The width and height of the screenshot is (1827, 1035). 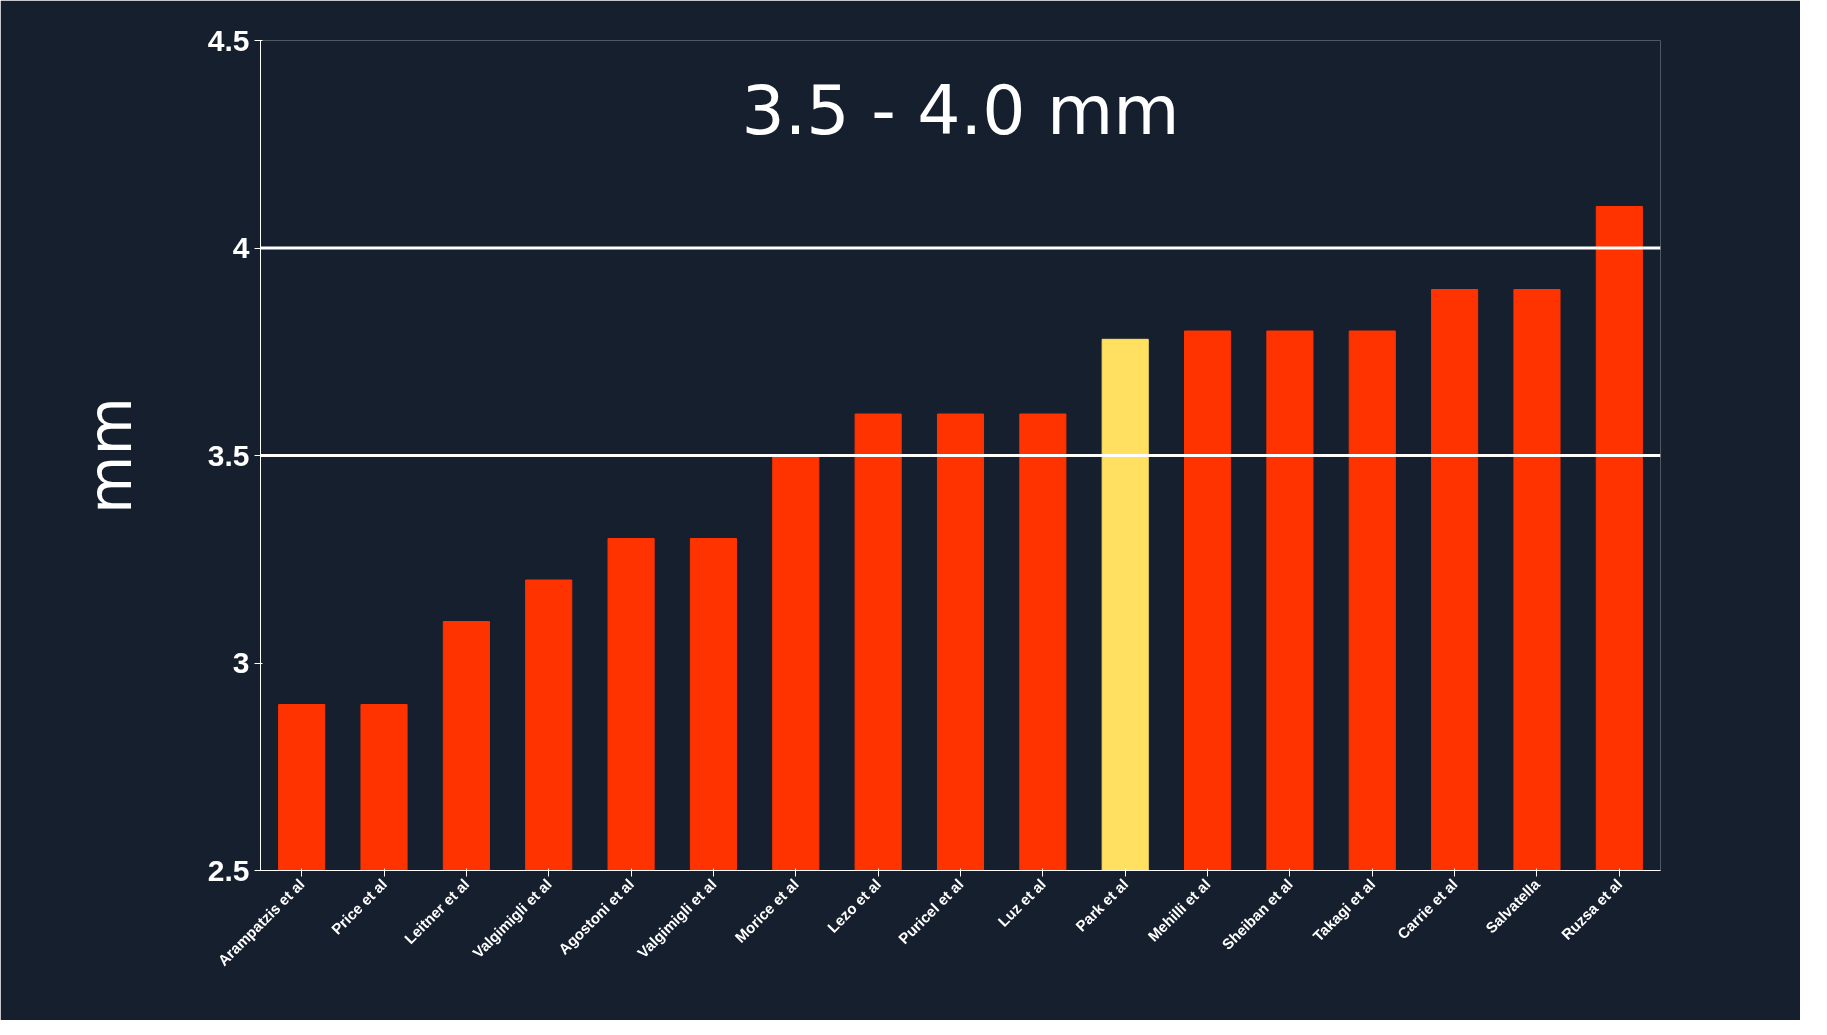 I want to click on y-tick-label: 3, so click(x=241, y=662).